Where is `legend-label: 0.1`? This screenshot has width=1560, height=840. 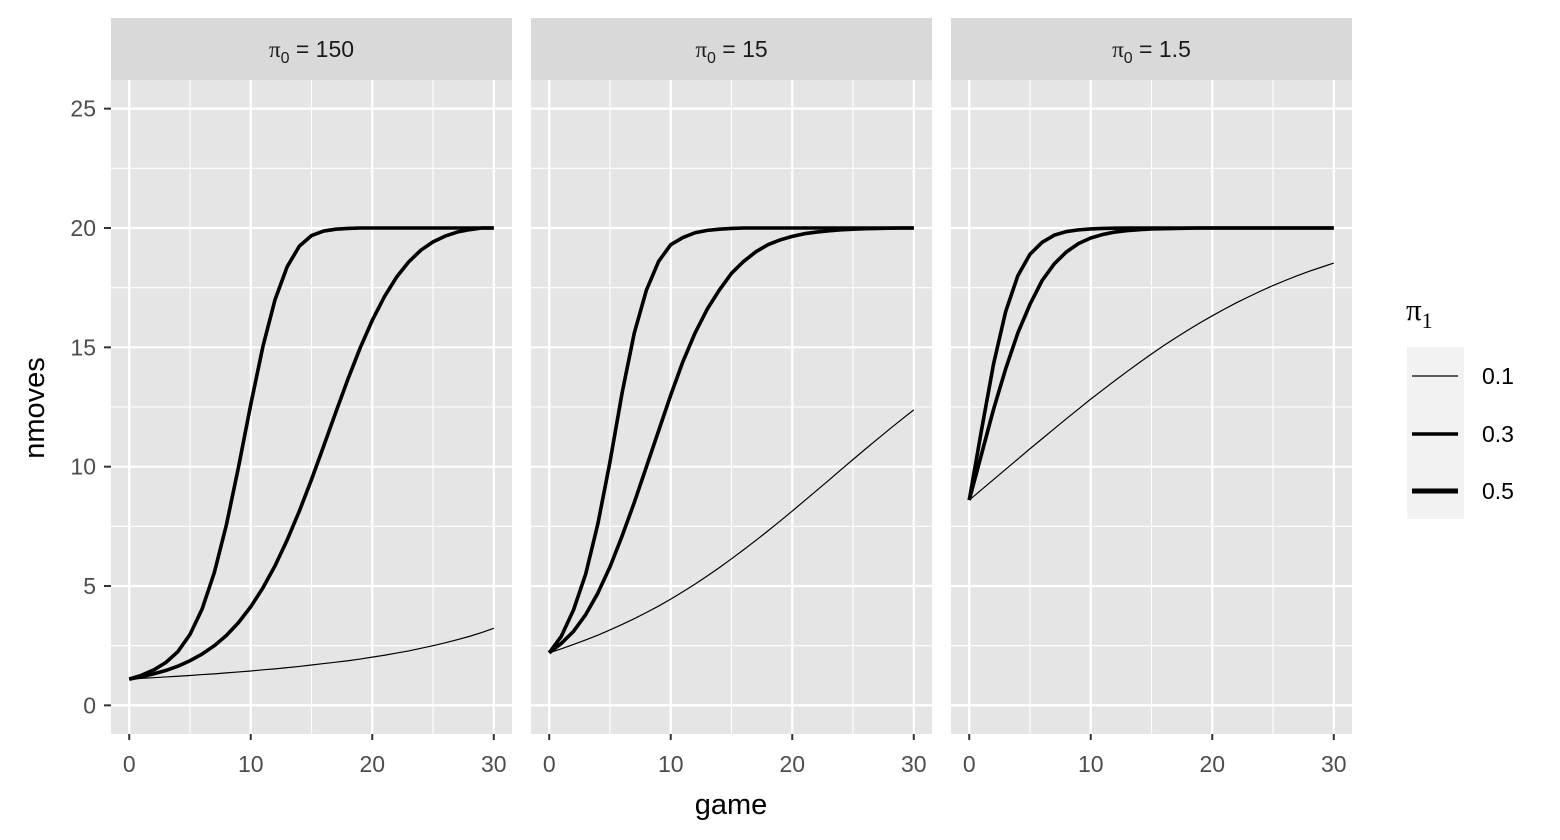
legend-label: 0.1 is located at coordinates (1498, 376).